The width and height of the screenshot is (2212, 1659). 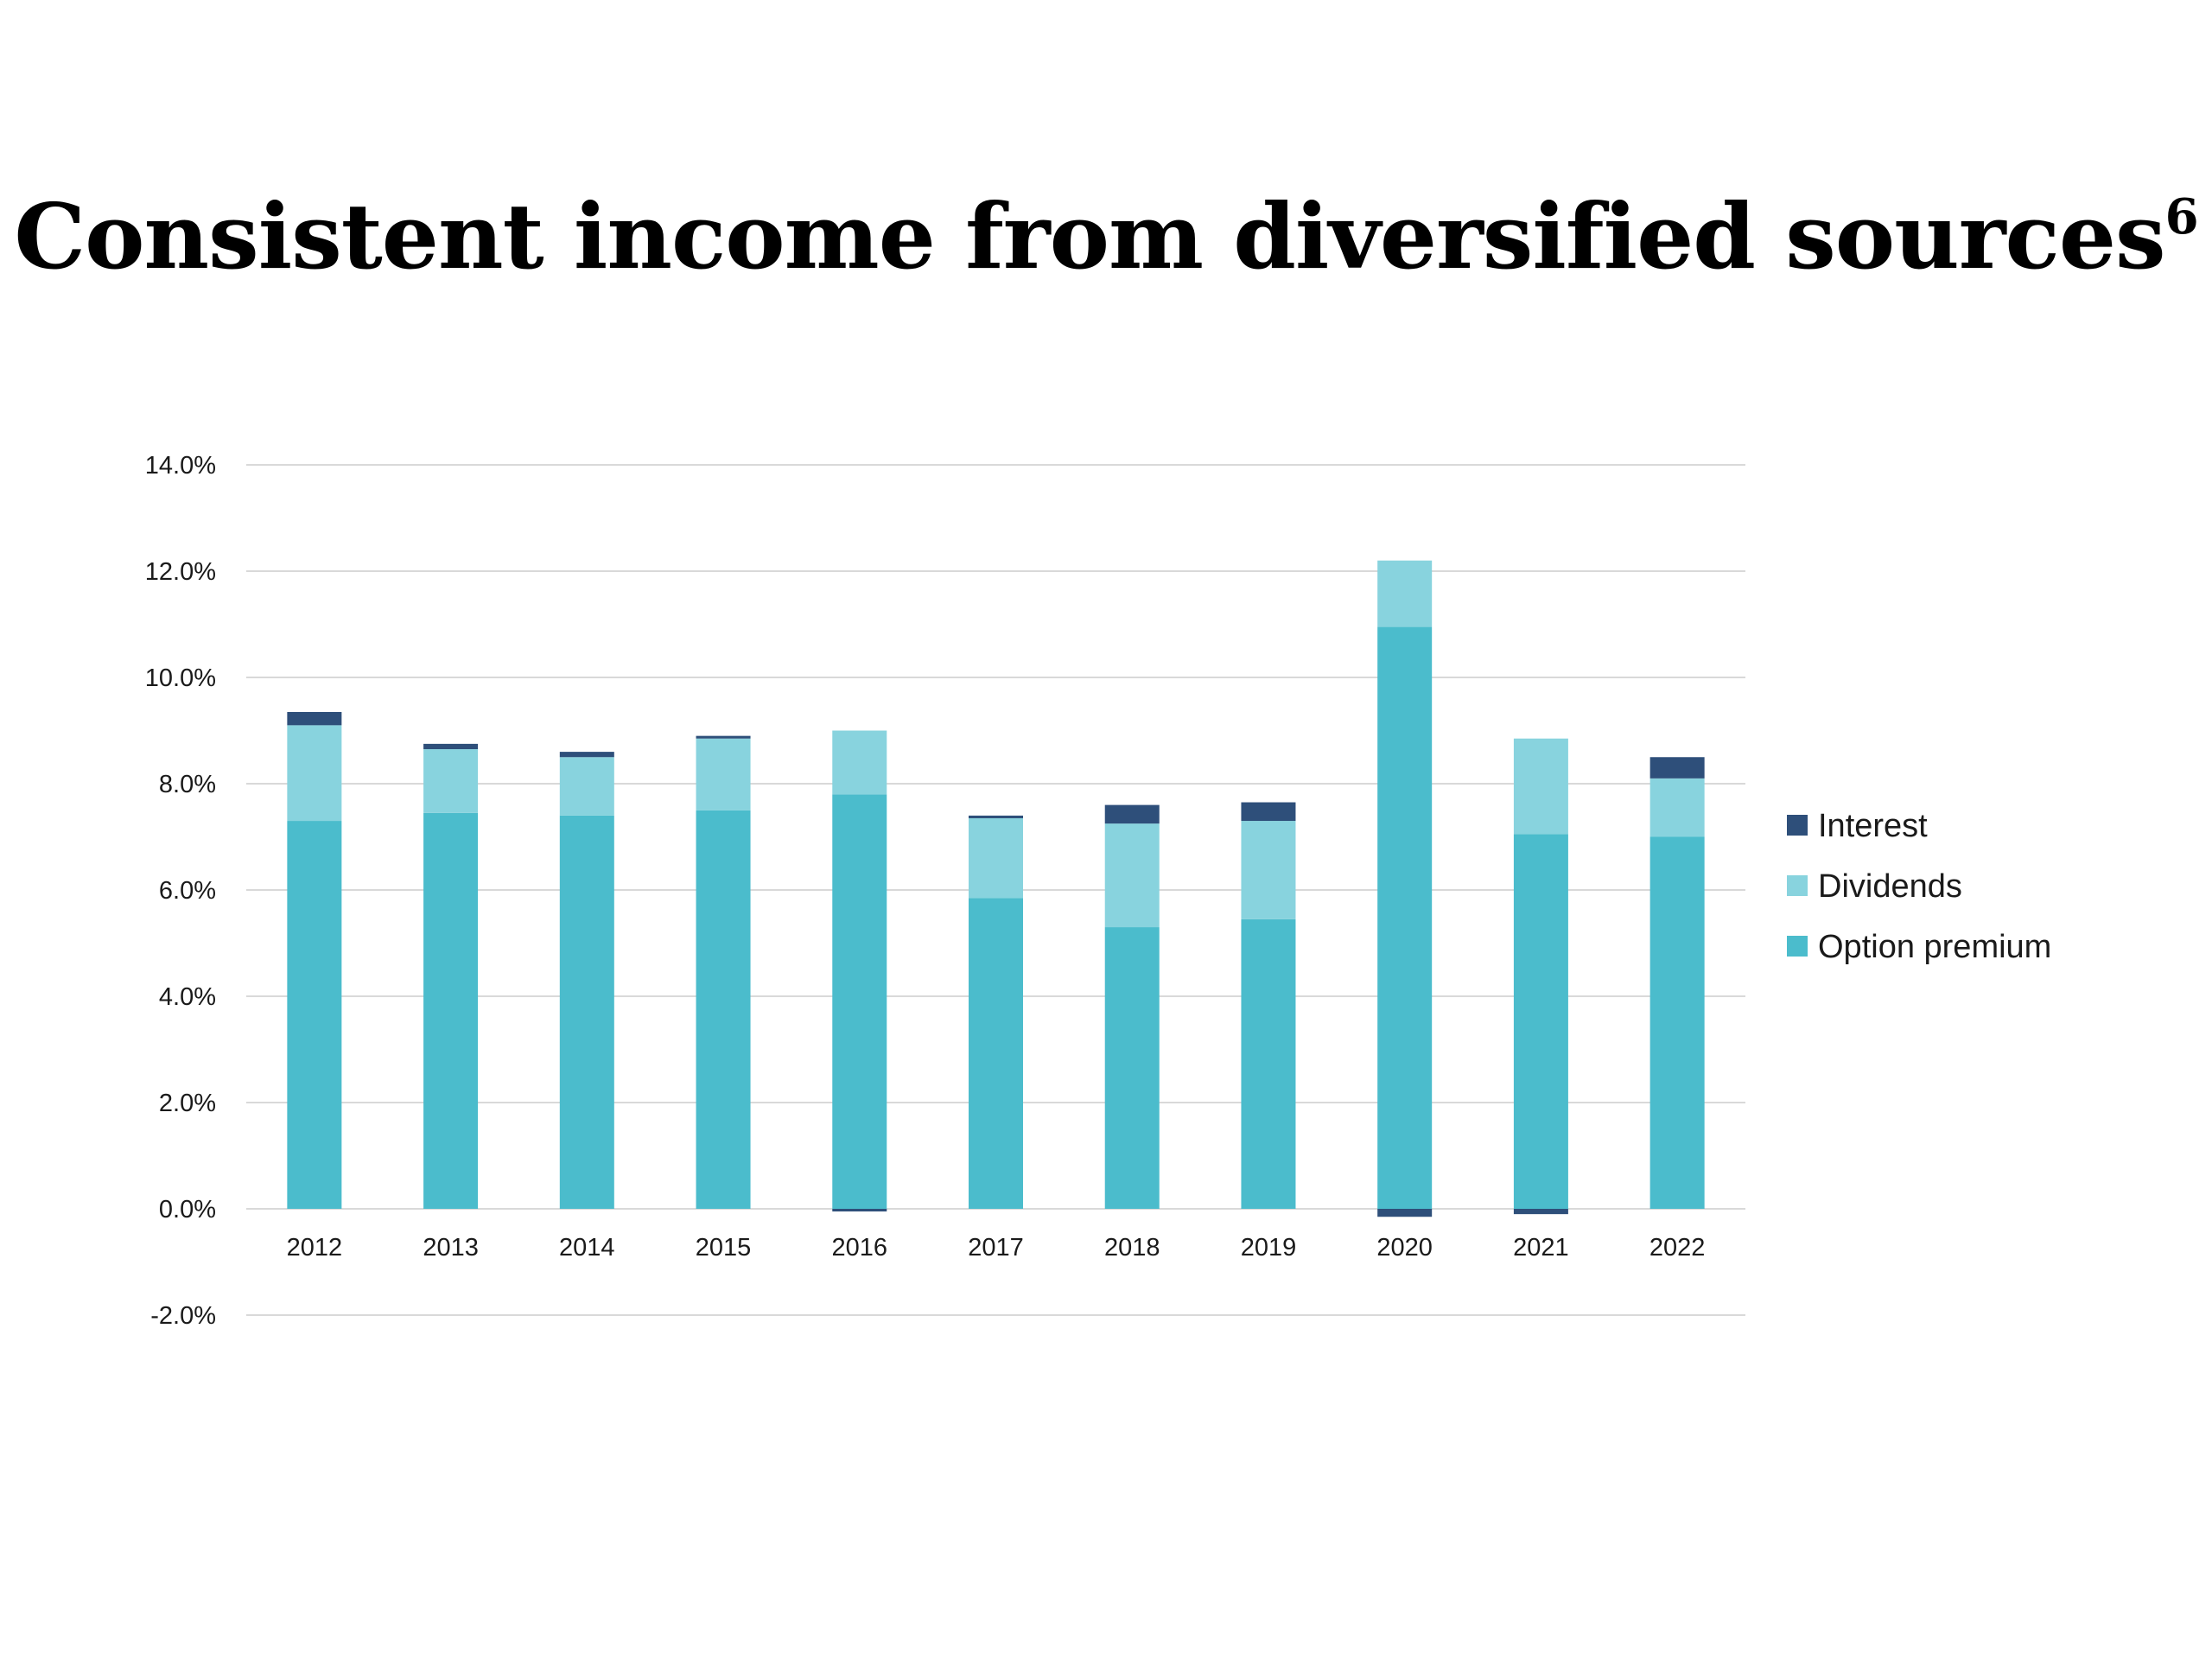 I want to click on y-tick-label: 4.0%, so click(x=187, y=997).